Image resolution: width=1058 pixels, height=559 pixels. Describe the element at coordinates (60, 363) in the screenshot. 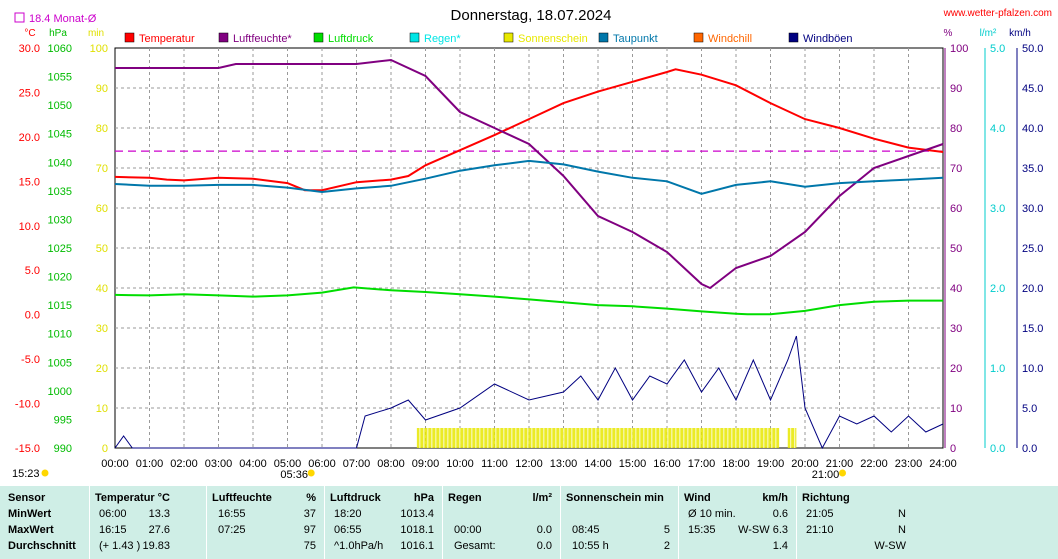

I see `axis-tick-label-pressure: 1005` at that location.